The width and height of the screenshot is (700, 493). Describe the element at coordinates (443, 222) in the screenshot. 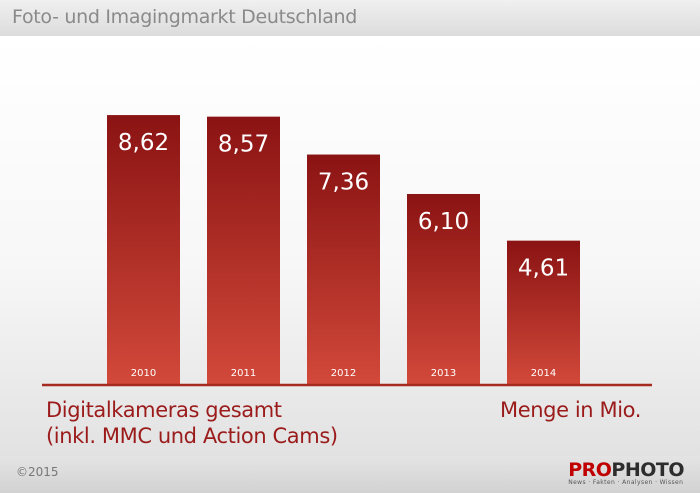

I see `value-label-2013: 6,10` at that location.